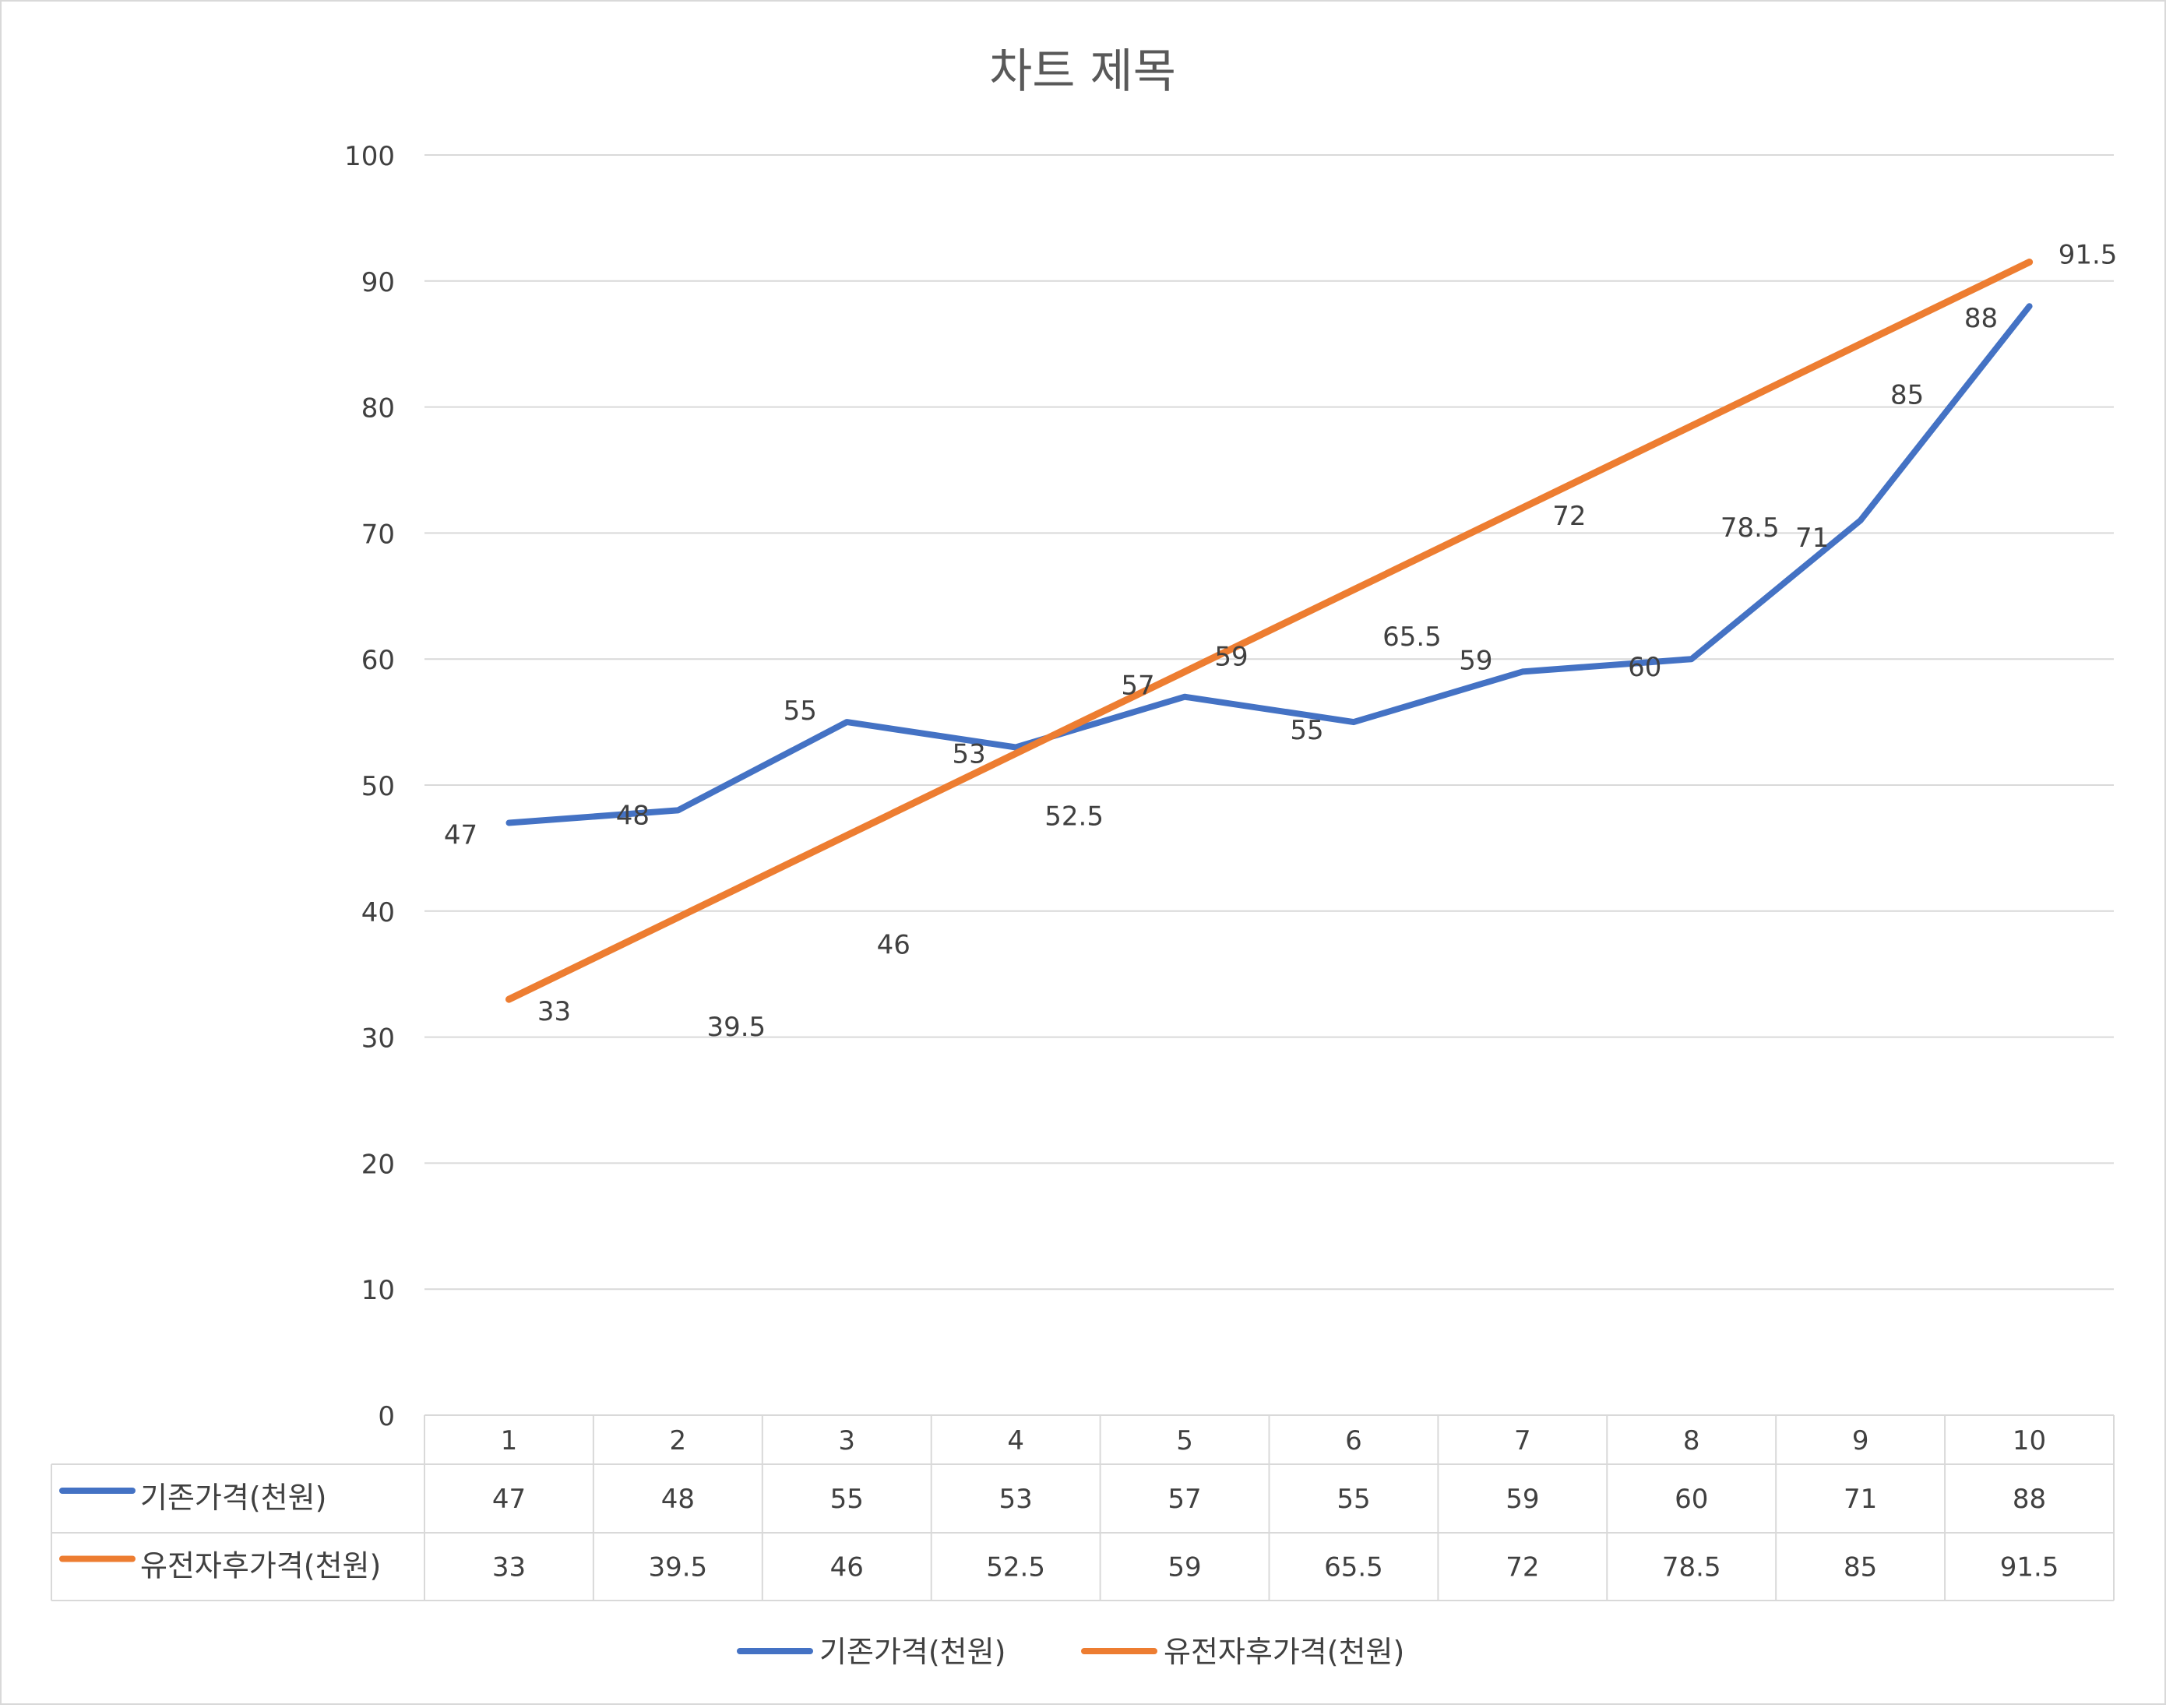 The width and height of the screenshot is (2166, 1708). I want to click on data-label: 57, so click(1138, 686).